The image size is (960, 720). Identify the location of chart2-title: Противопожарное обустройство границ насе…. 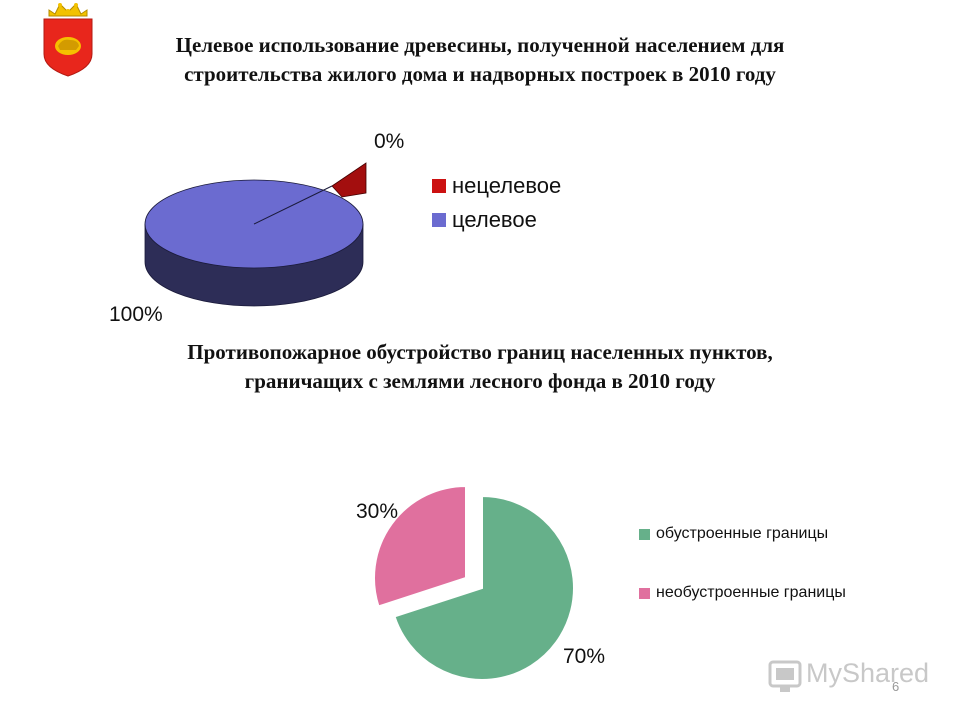
(480, 367).